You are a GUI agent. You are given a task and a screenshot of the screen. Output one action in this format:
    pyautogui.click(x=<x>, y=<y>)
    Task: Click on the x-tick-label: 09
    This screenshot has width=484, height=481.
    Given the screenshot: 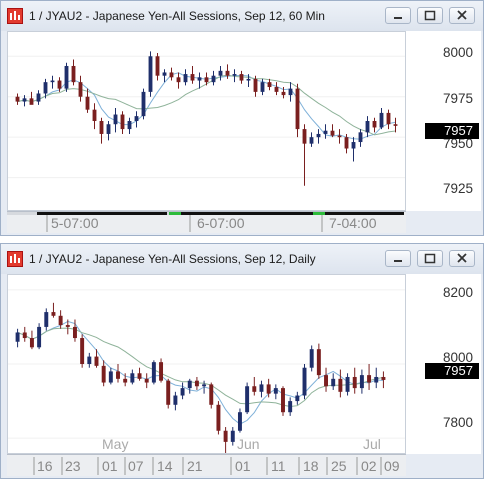 What is the action you would take?
    pyautogui.click(x=392, y=466)
    